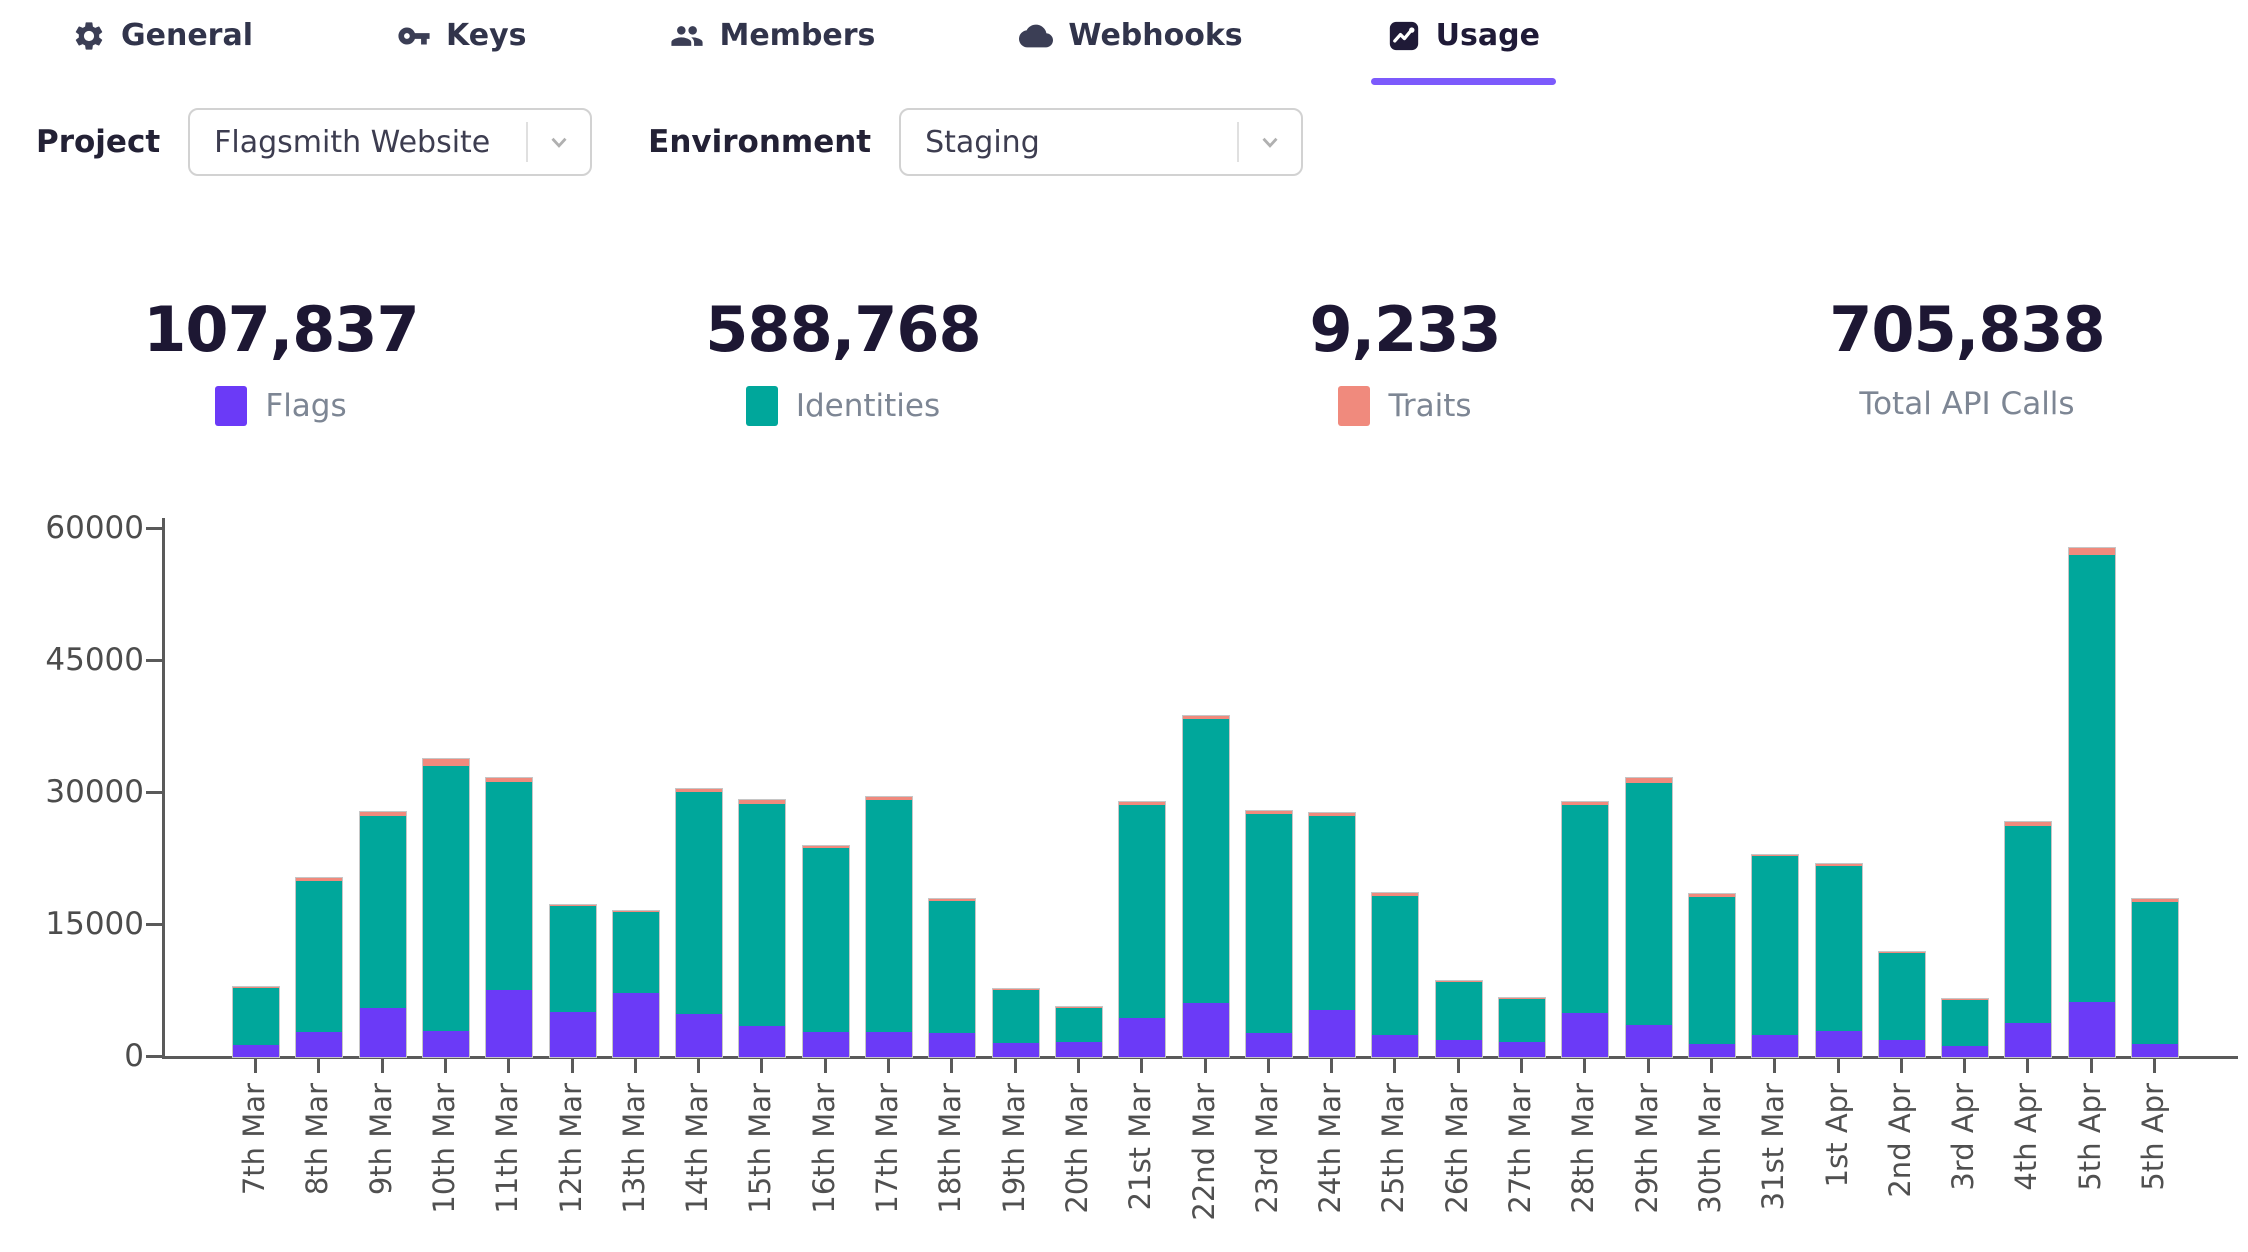  I want to click on tab-keys: Keys, so click(461, 35).